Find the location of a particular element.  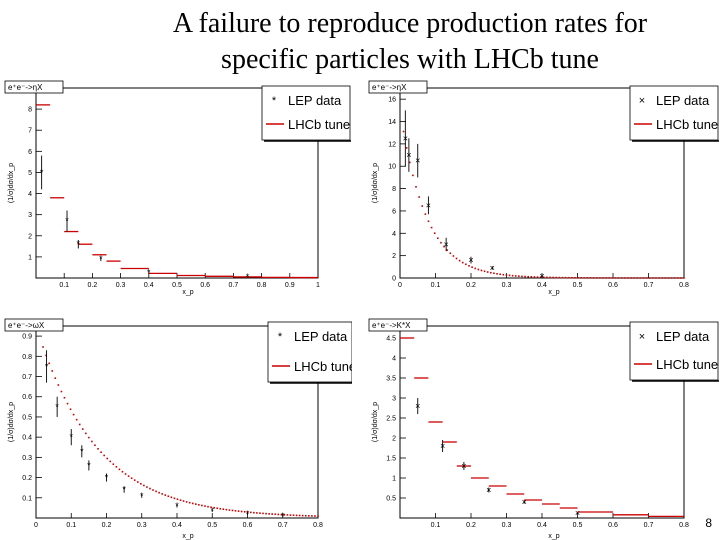

x-tick-label: 0.1 is located at coordinates (436, 285).